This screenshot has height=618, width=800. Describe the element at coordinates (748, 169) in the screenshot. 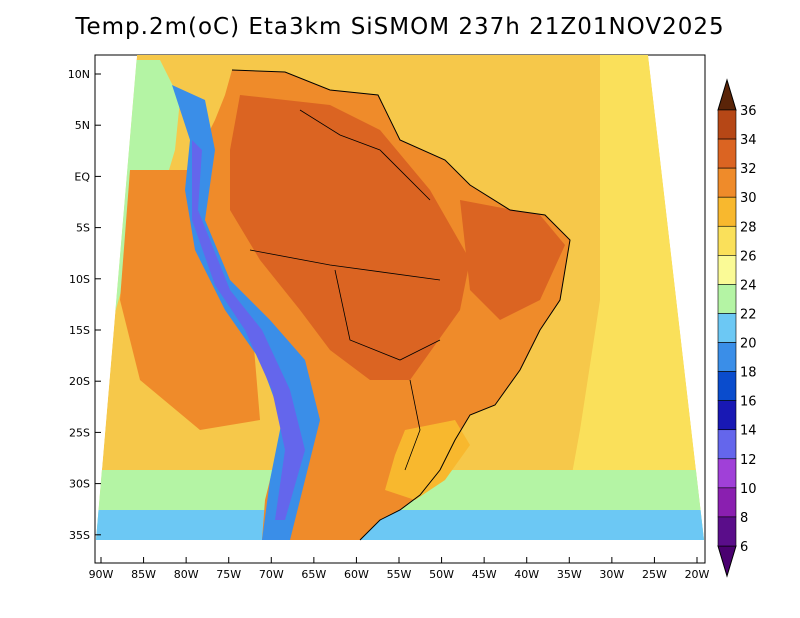

I see `colorbar-label: 32` at that location.